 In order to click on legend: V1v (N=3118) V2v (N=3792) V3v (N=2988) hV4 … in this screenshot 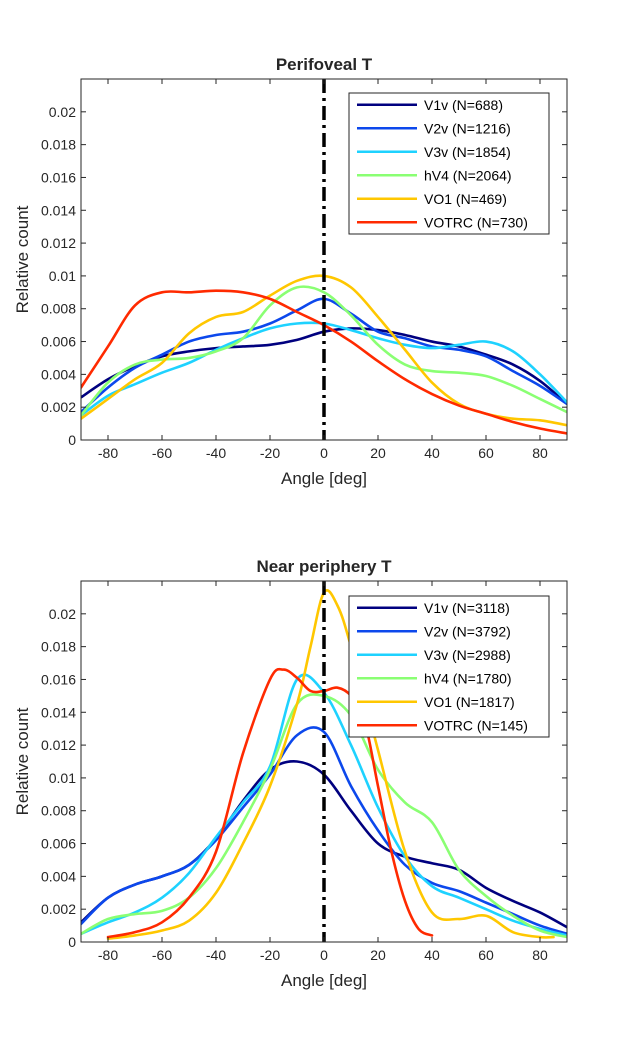, I will do `click(449, 666)`.